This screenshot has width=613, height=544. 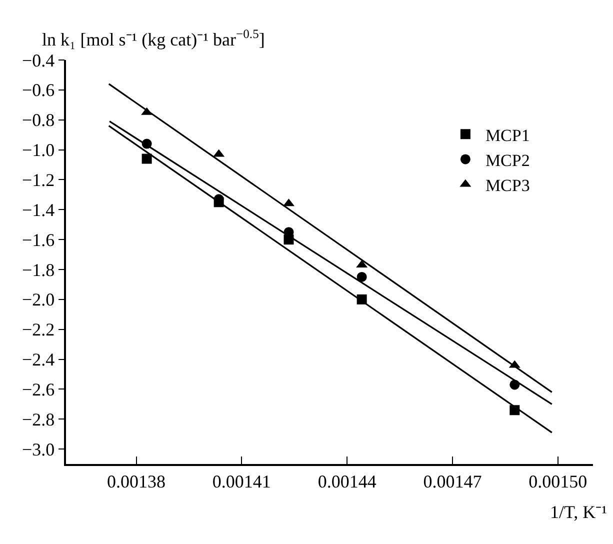 What do you see at coordinates (38, 90) in the screenshot?
I see `y-tick-label: −0.6` at bounding box center [38, 90].